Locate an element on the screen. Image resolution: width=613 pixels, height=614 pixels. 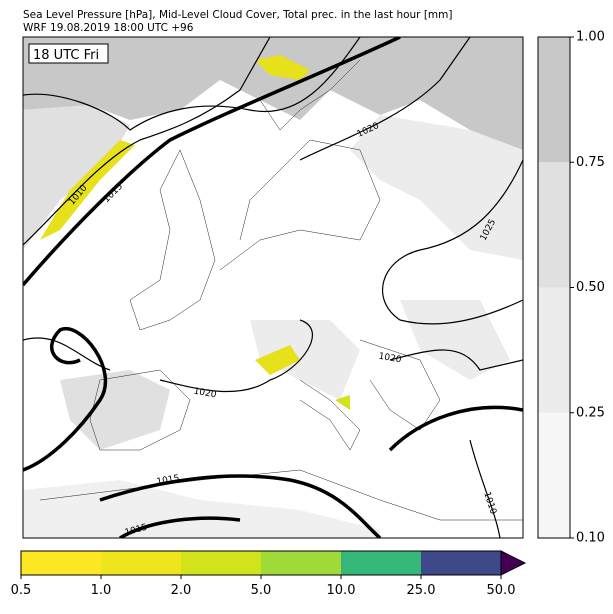
colorbar-tick-label: 50.0 is located at coordinates (501, 590).